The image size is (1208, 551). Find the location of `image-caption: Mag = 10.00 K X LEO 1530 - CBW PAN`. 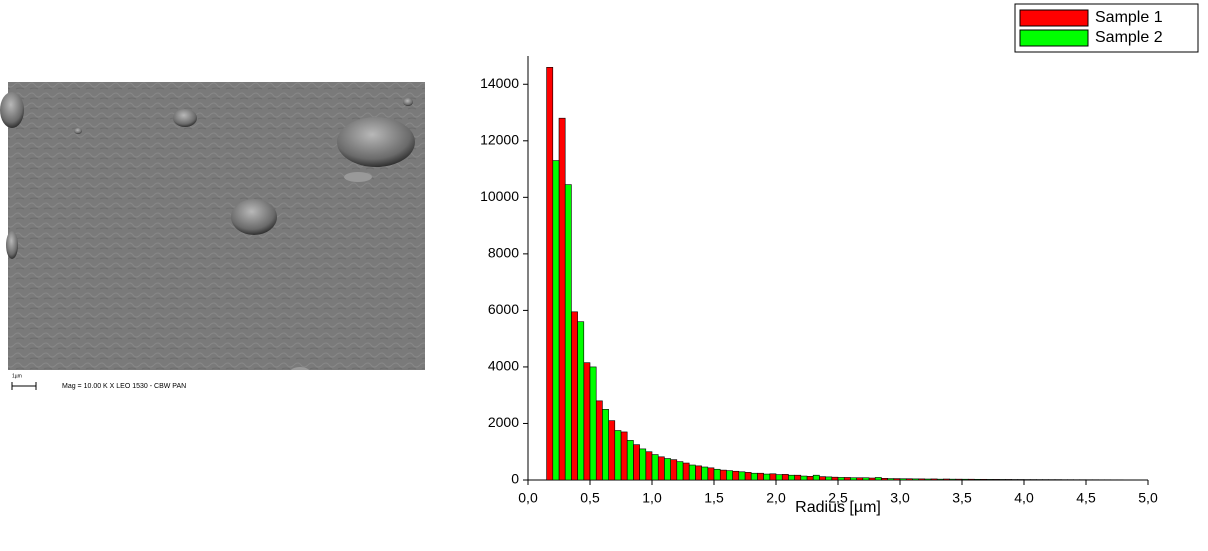

image-caption: Mag = 10.00 K X LEO 1530 - CBW PAN is located at coordinates (124, 386).